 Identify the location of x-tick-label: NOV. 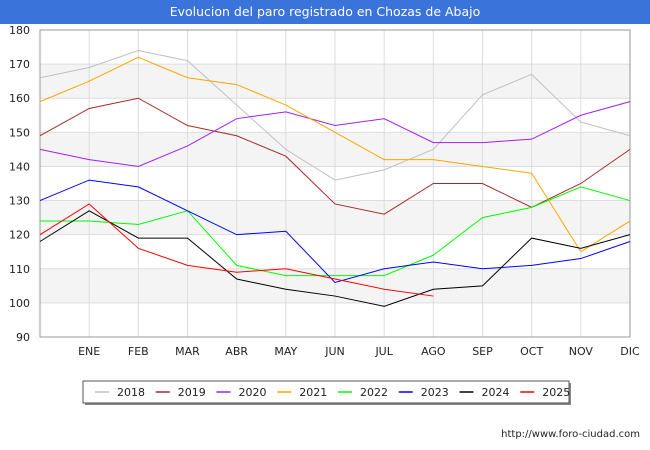
(581, 351).